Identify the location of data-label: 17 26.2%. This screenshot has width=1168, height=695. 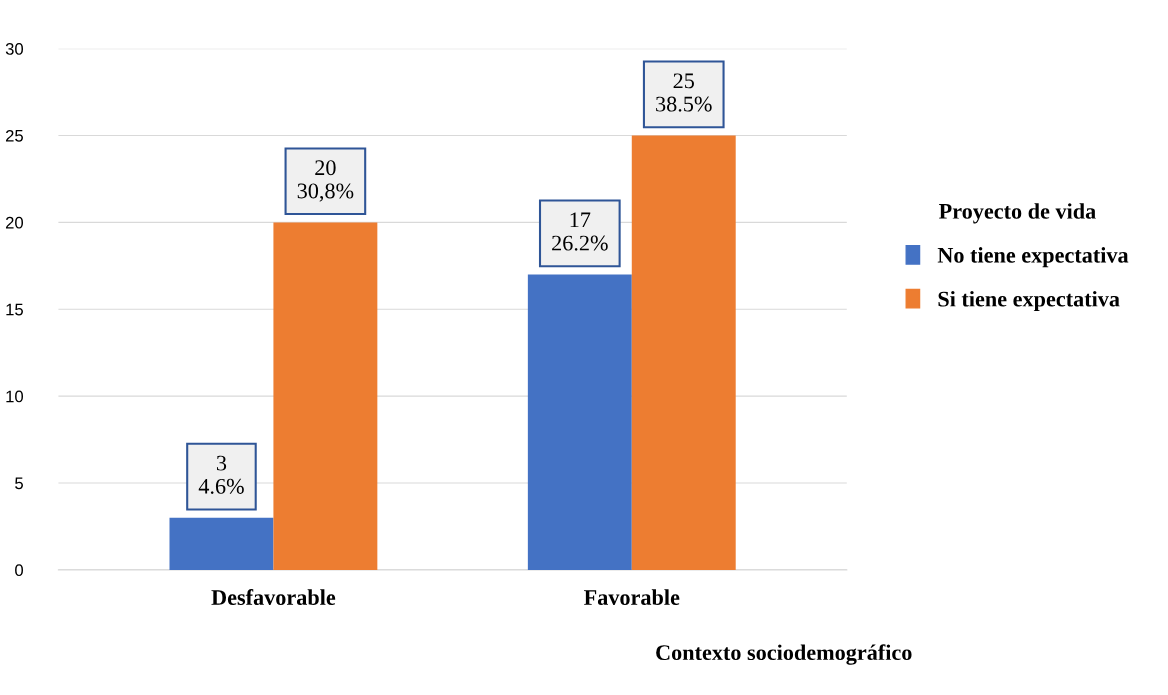
(580, 231).